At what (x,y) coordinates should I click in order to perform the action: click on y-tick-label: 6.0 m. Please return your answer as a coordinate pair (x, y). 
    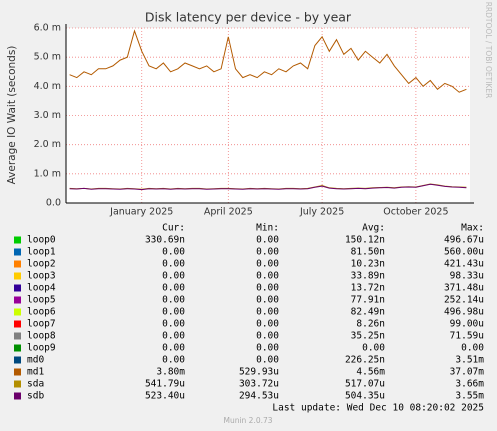
    Looking at the image, I should click on (47, 28).